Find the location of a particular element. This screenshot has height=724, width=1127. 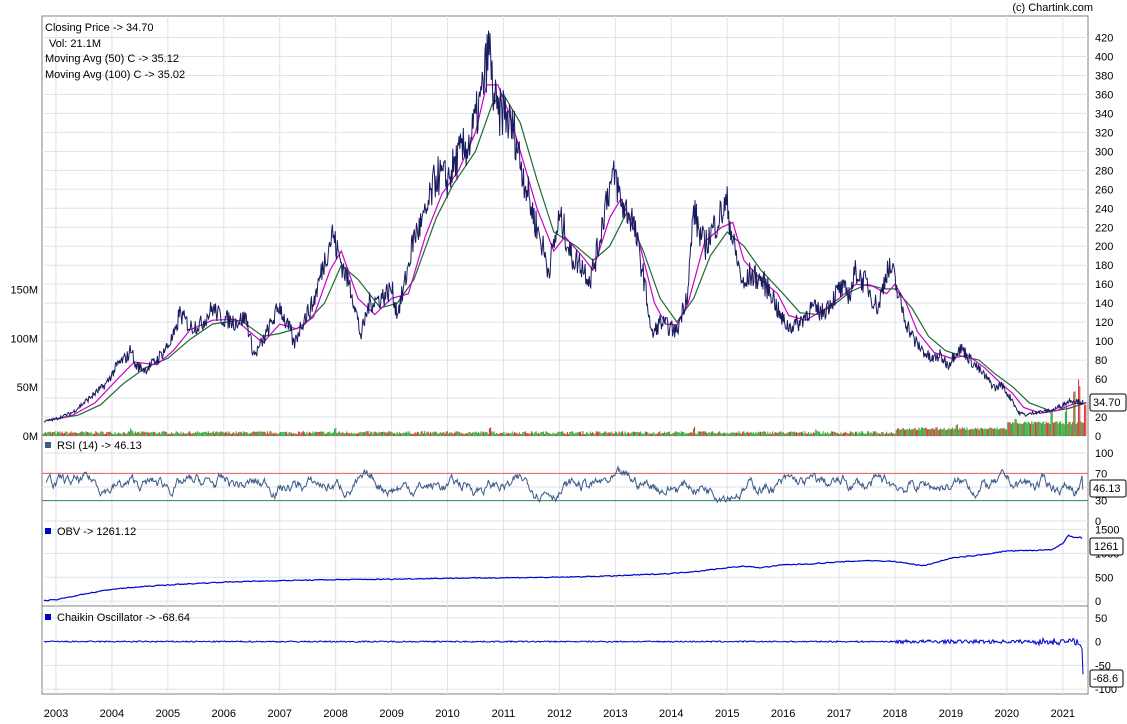

x-tick-label: 2019 is located at coordinates (951, 714).